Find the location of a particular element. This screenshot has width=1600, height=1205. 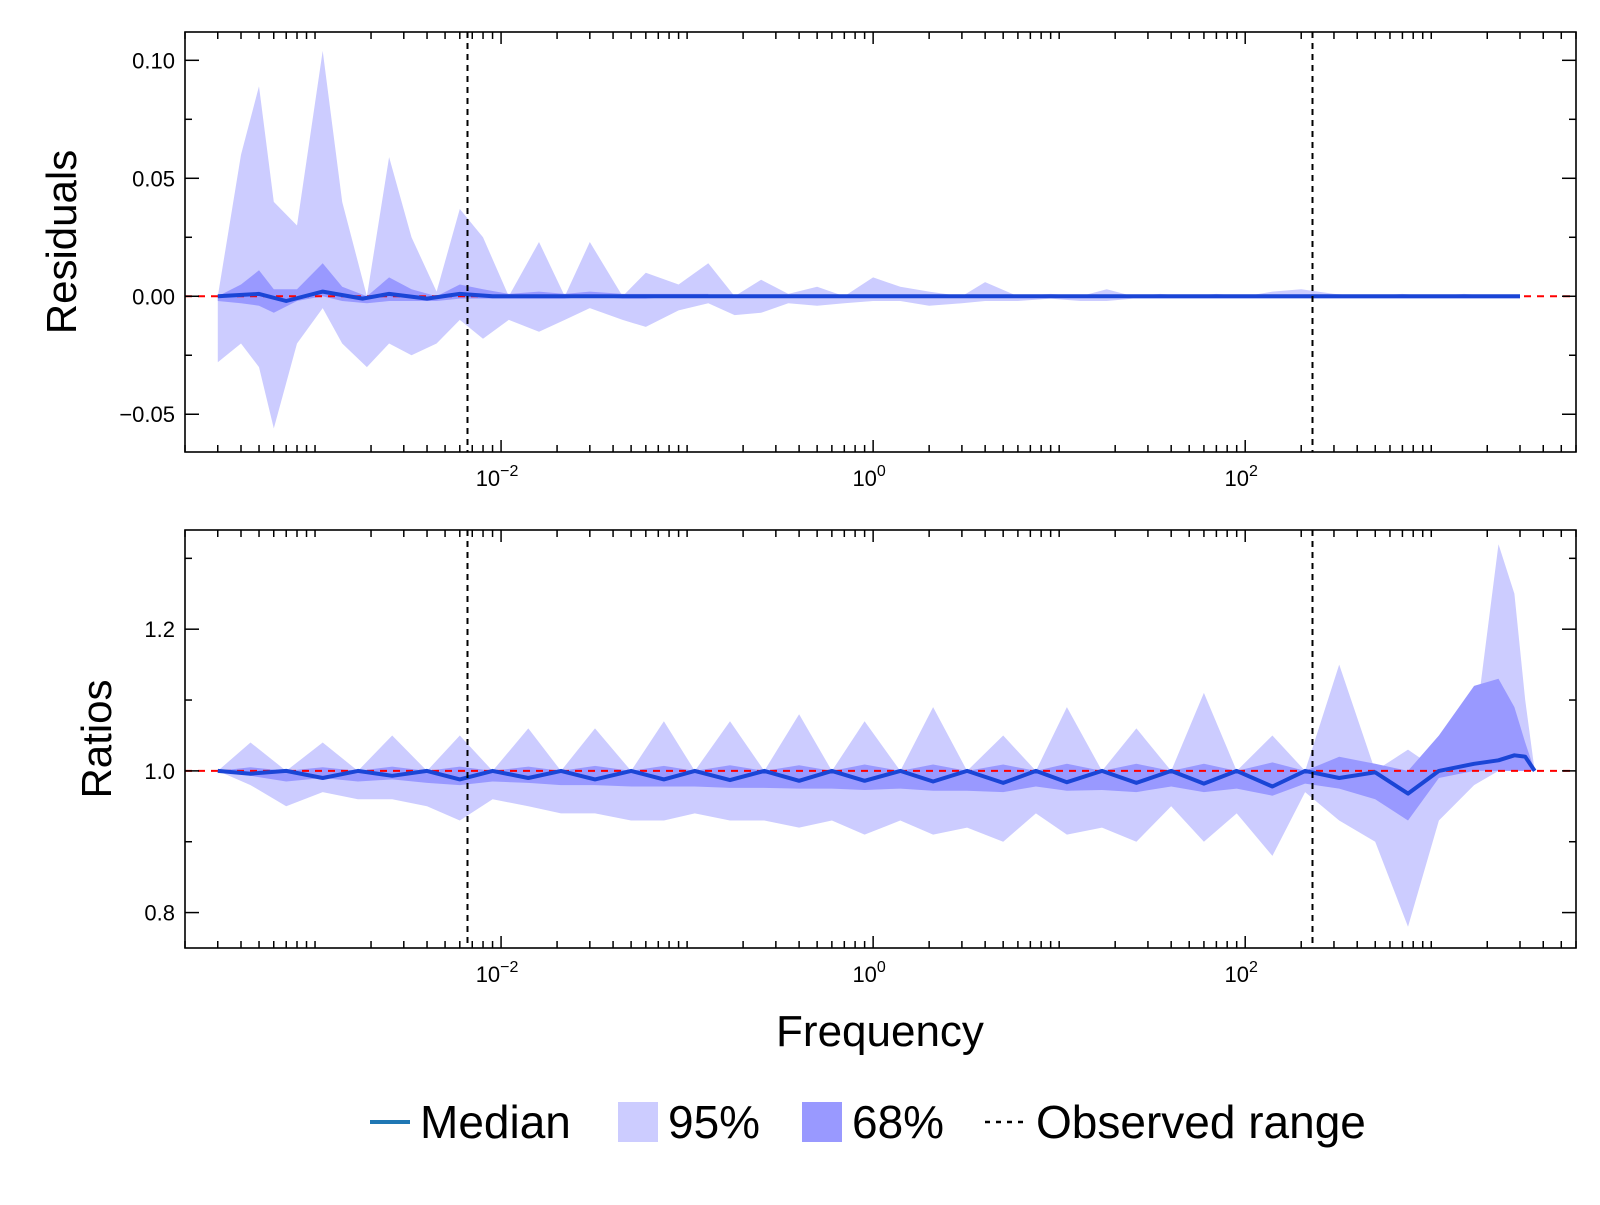

residuals-xtick-exponent: 2 is located at coordinates (1253, 471).